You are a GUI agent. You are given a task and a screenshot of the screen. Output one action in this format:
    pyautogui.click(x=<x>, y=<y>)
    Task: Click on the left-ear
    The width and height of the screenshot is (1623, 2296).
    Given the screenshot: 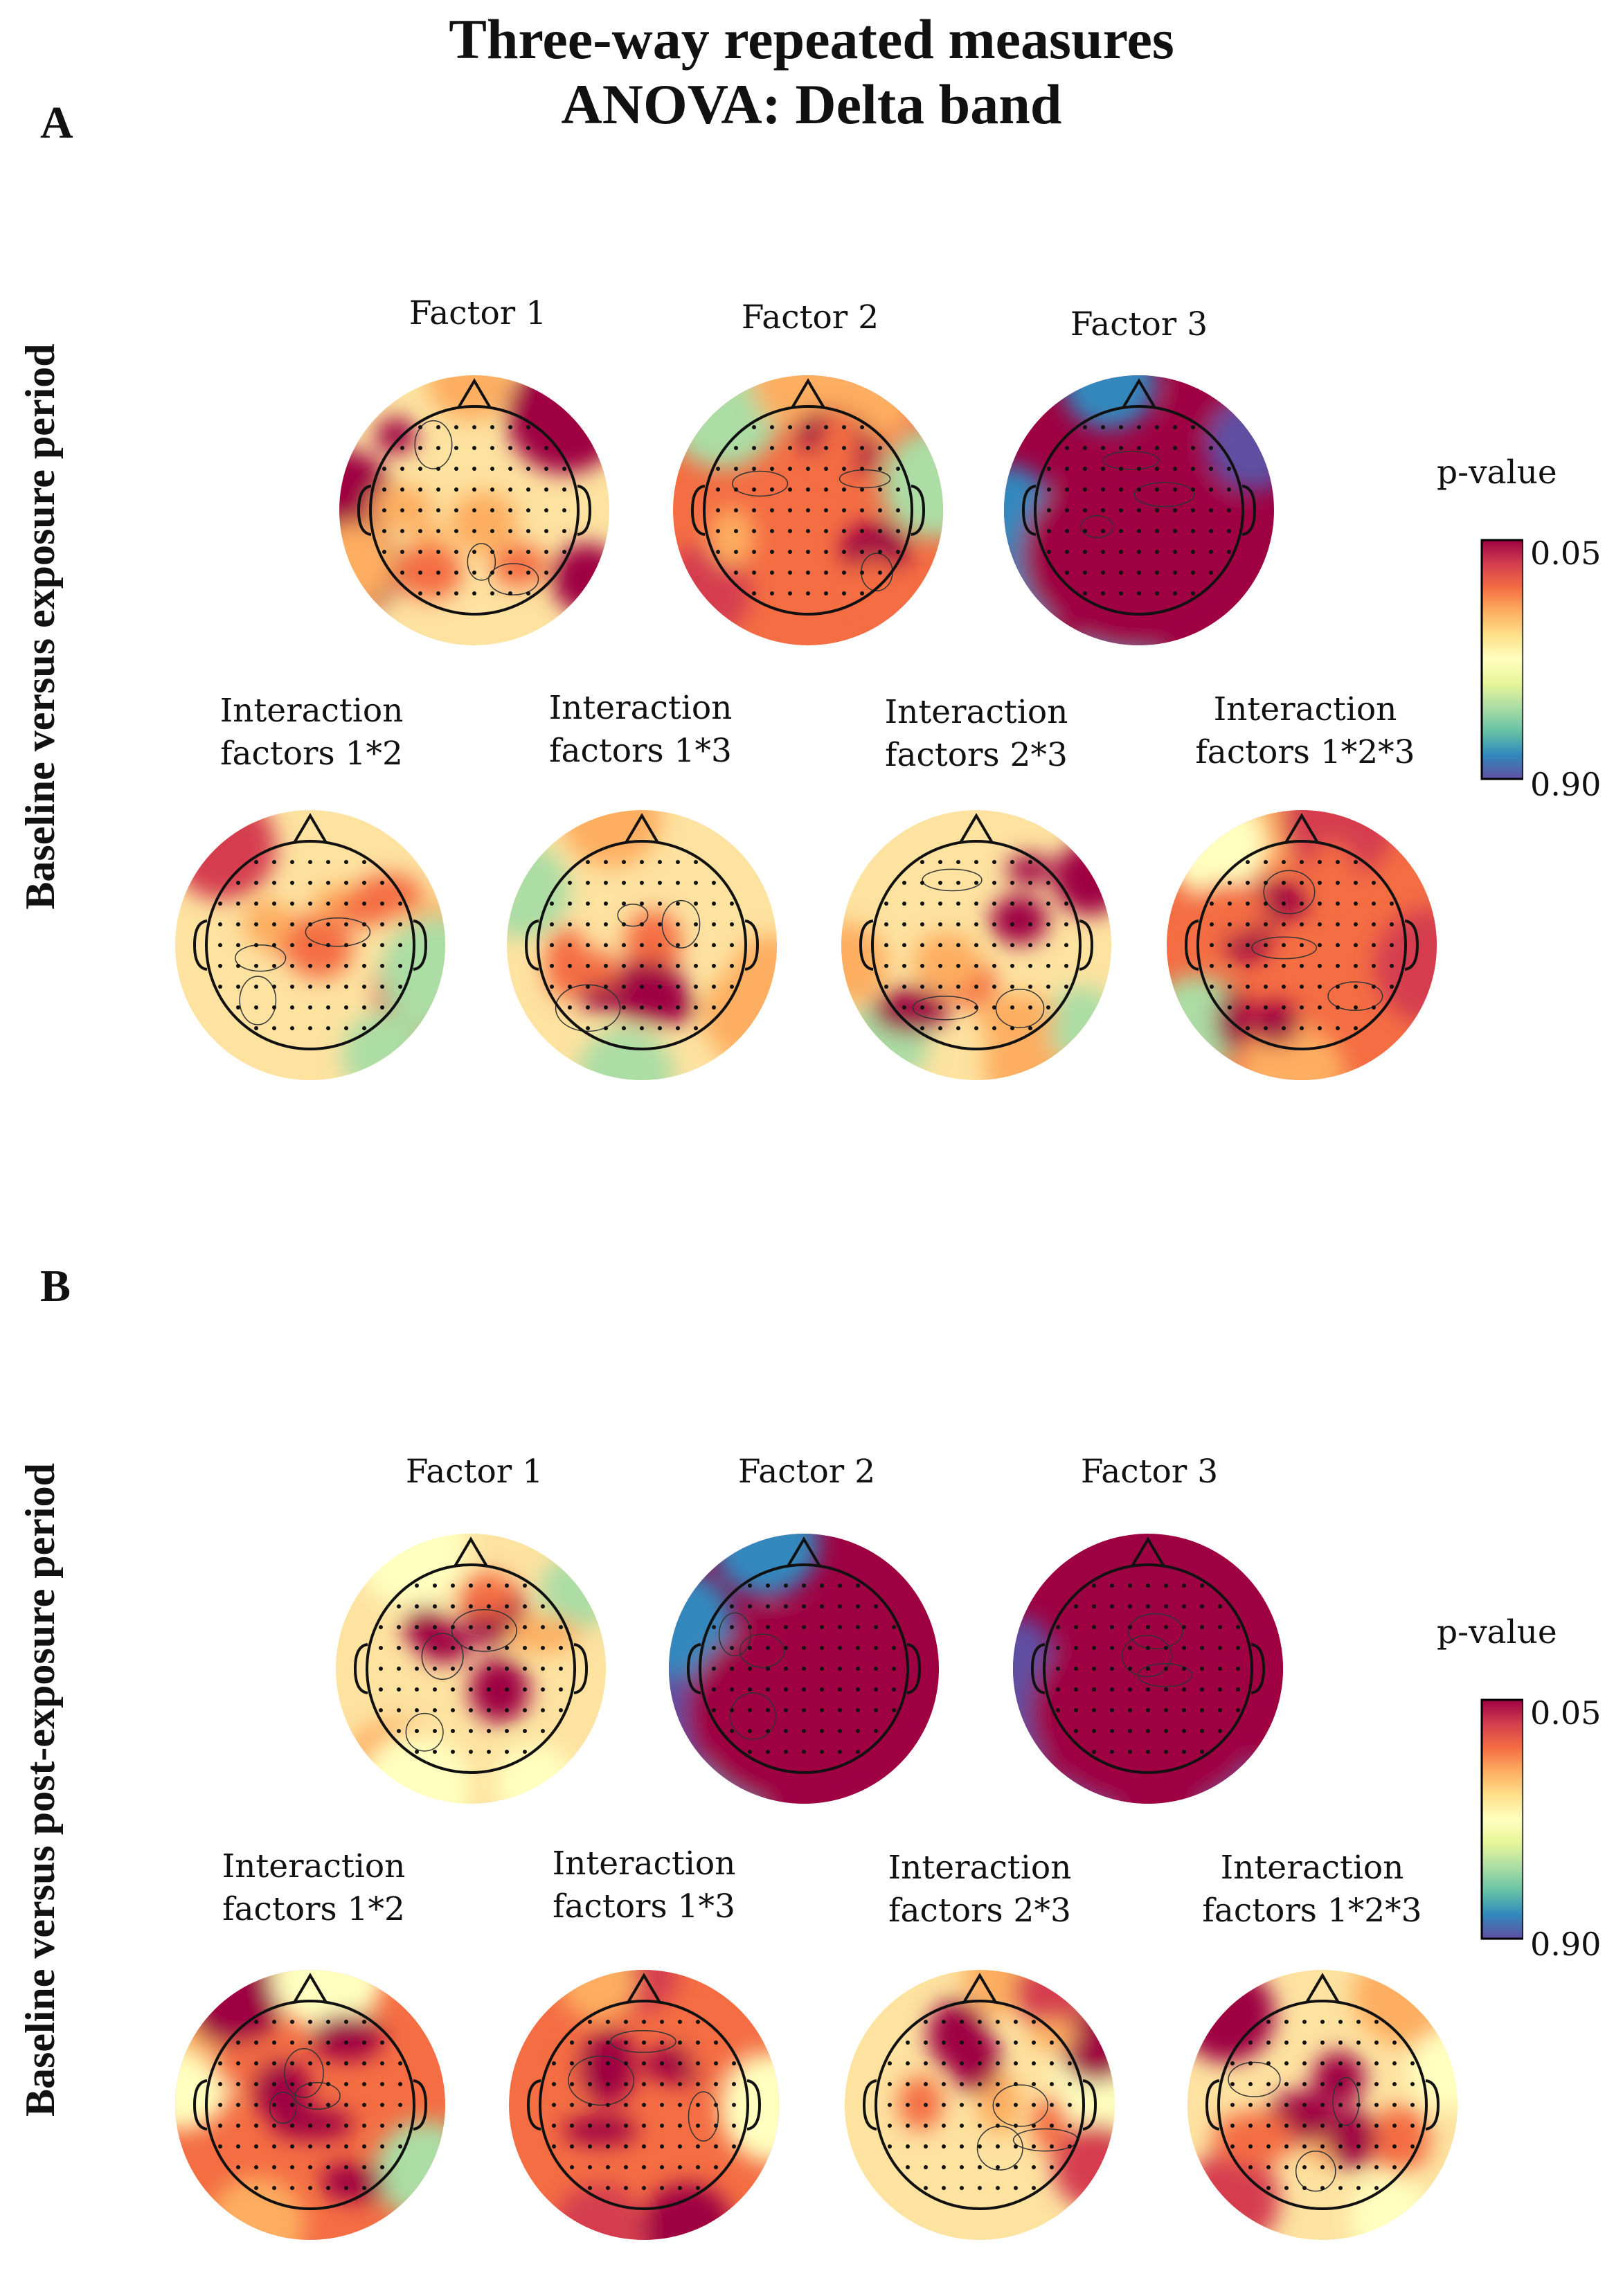 What is the action you would take?
    pyautogui.click(x=698, y=510)
    